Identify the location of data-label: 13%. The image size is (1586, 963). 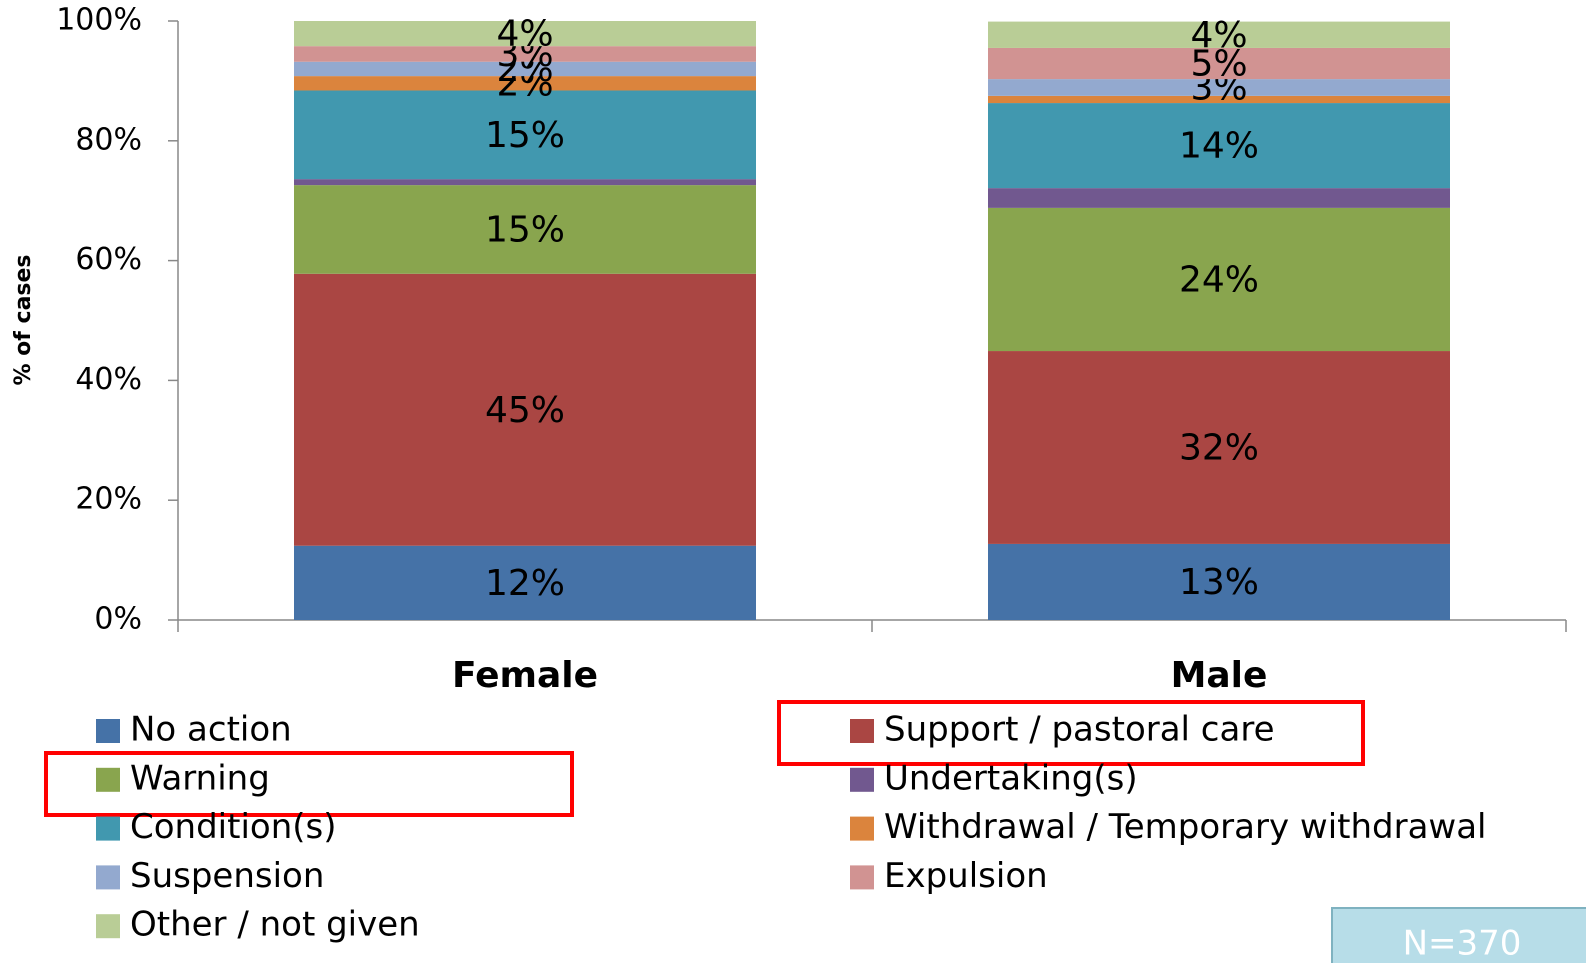
(1219, 582).